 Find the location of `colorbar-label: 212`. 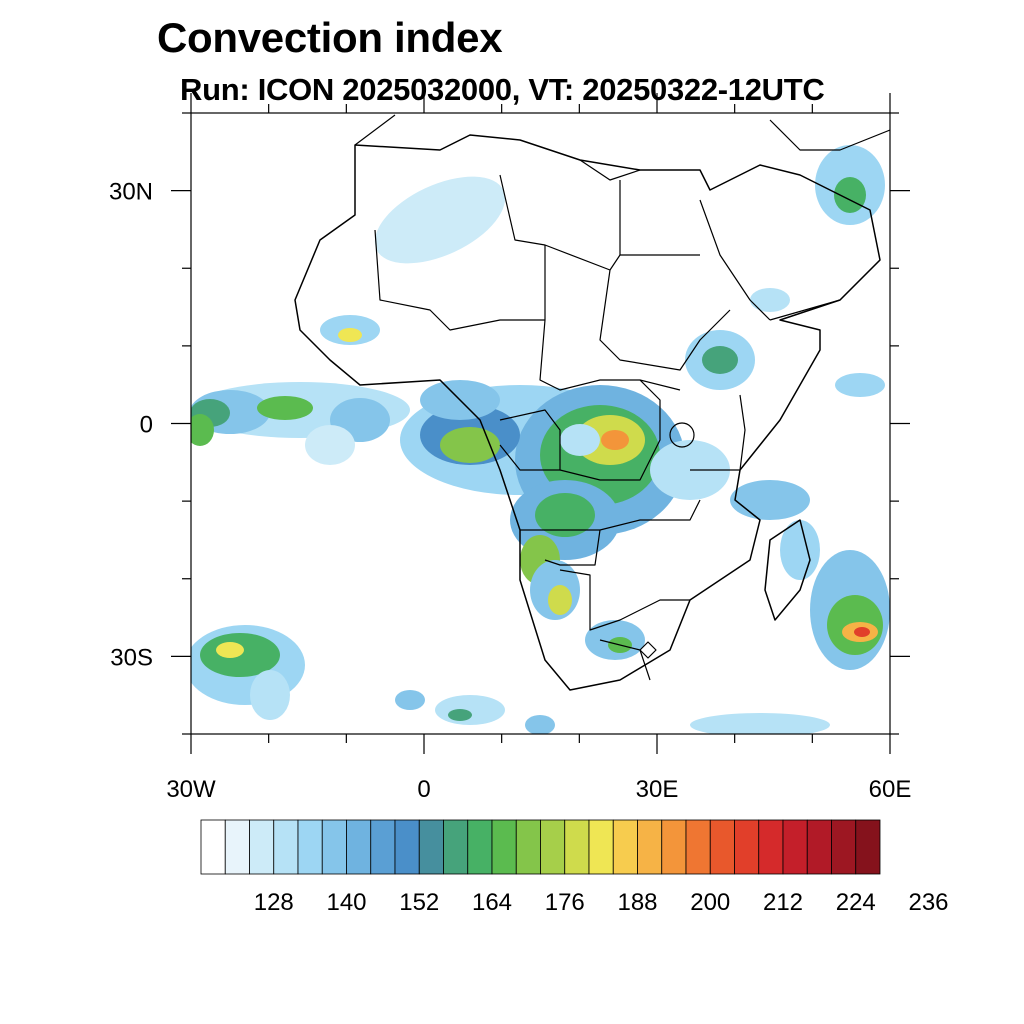

colorbar-label: 212 is located at coordinates (783, 902).